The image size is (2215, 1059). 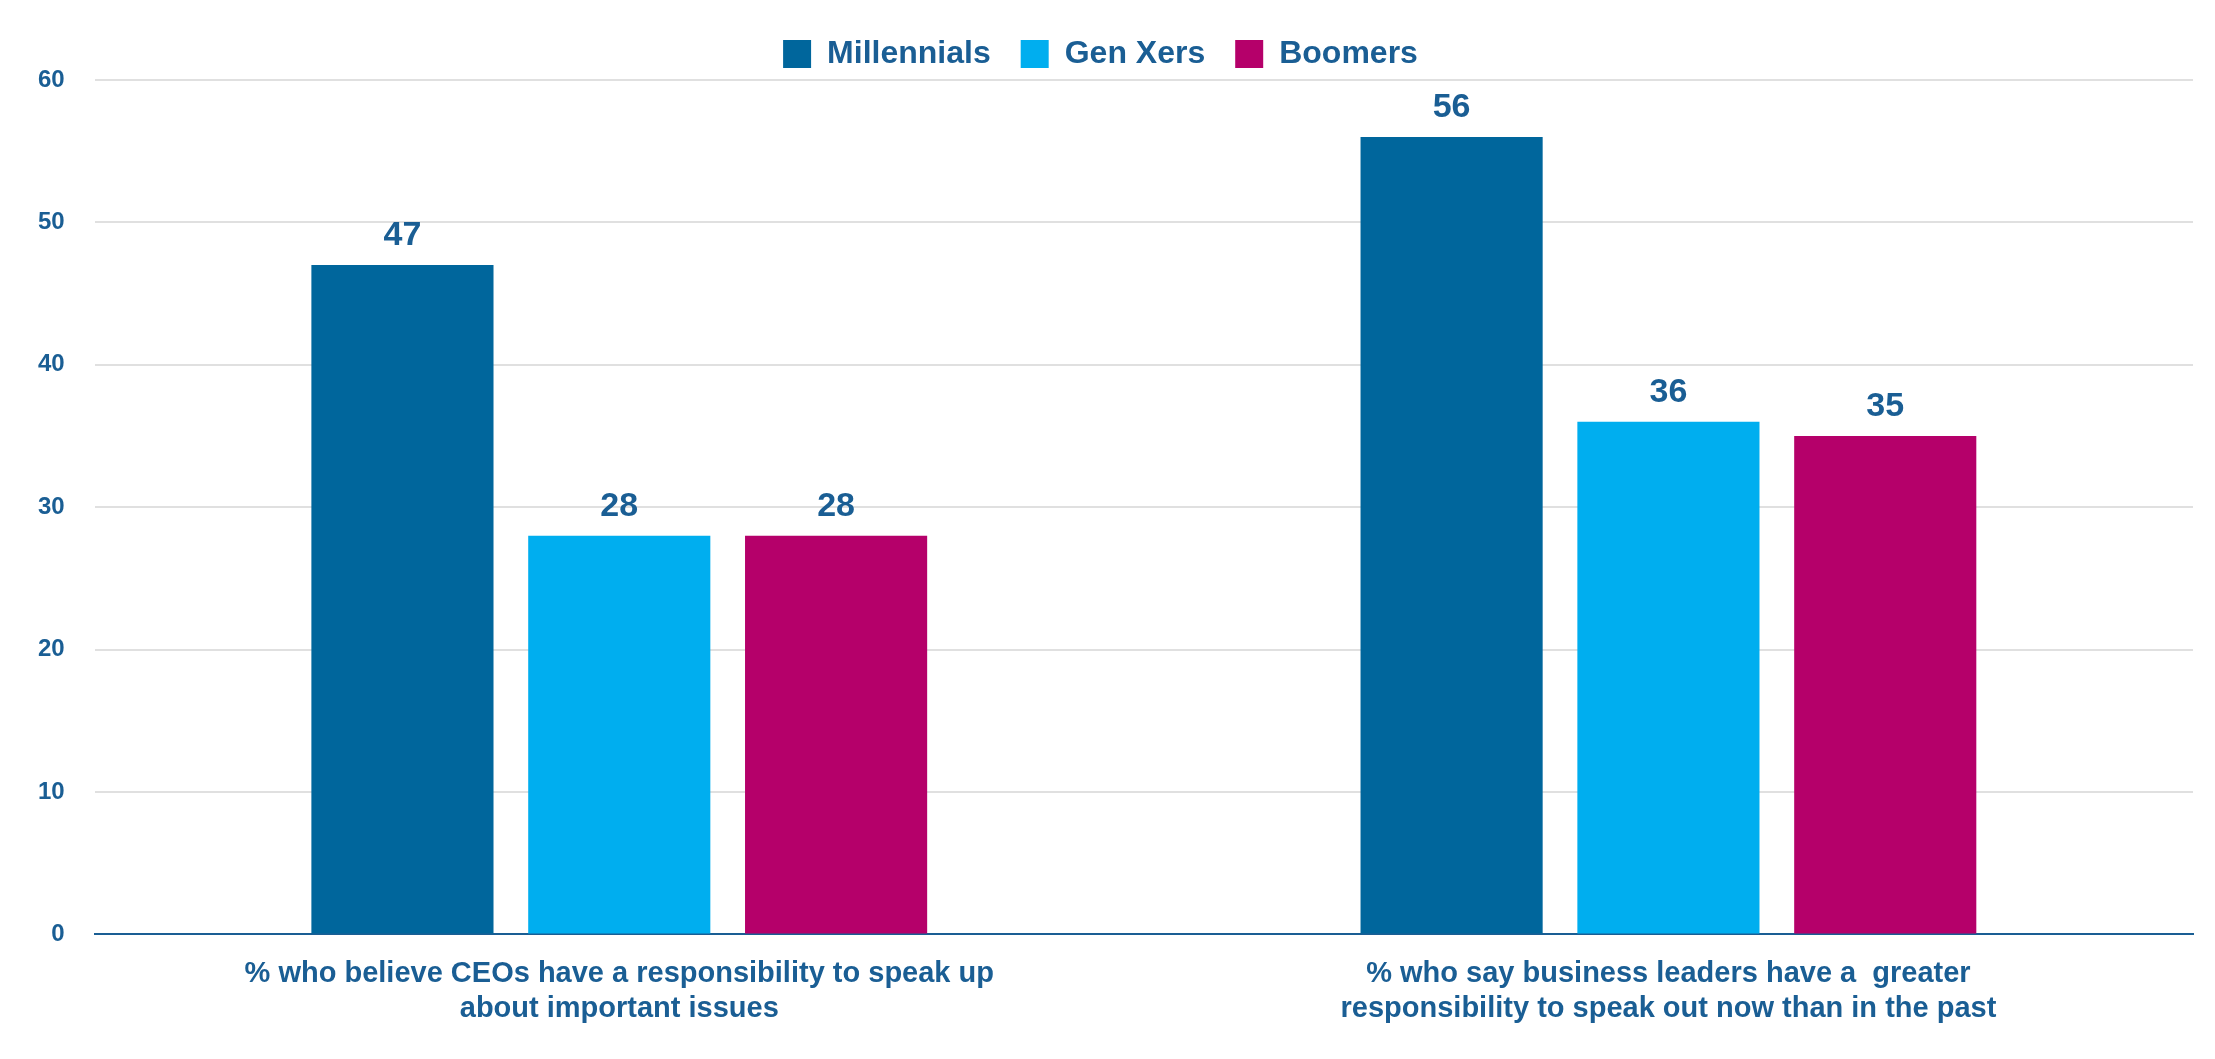 I want to click on y-tick-label: 40, so click(x=51, y=363).